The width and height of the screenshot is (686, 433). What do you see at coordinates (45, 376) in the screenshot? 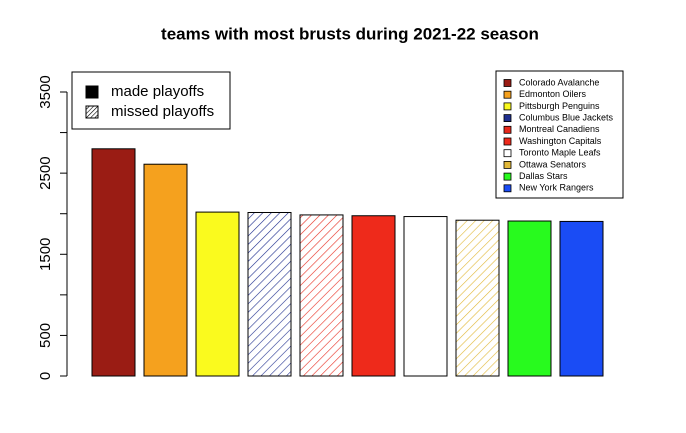
I see `y-tick-label: 0` at bounding box center [45, 376].